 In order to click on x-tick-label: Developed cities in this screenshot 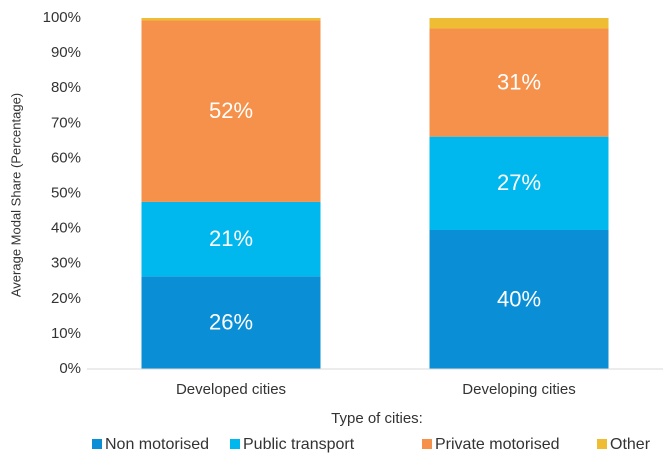, I will do `click(231, 389)`.